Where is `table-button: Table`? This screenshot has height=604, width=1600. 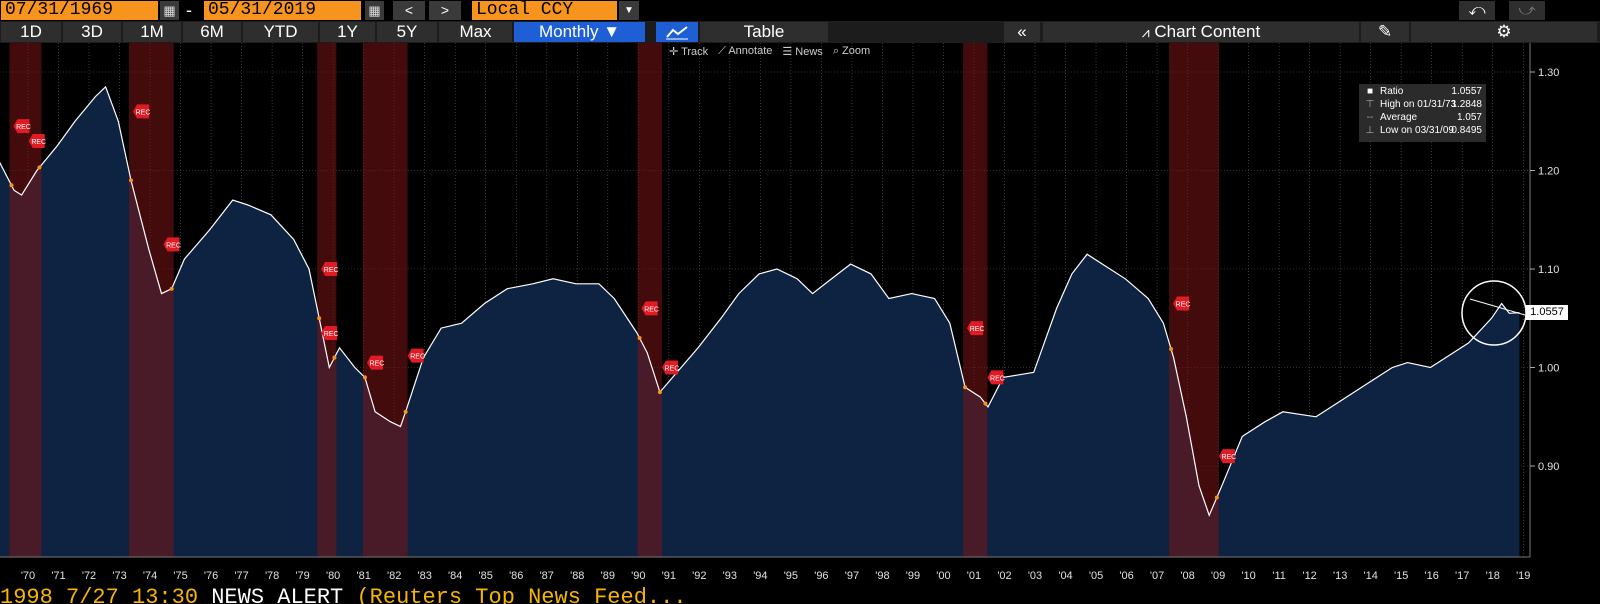
table-button: Table is located at coordinates (764, 32).